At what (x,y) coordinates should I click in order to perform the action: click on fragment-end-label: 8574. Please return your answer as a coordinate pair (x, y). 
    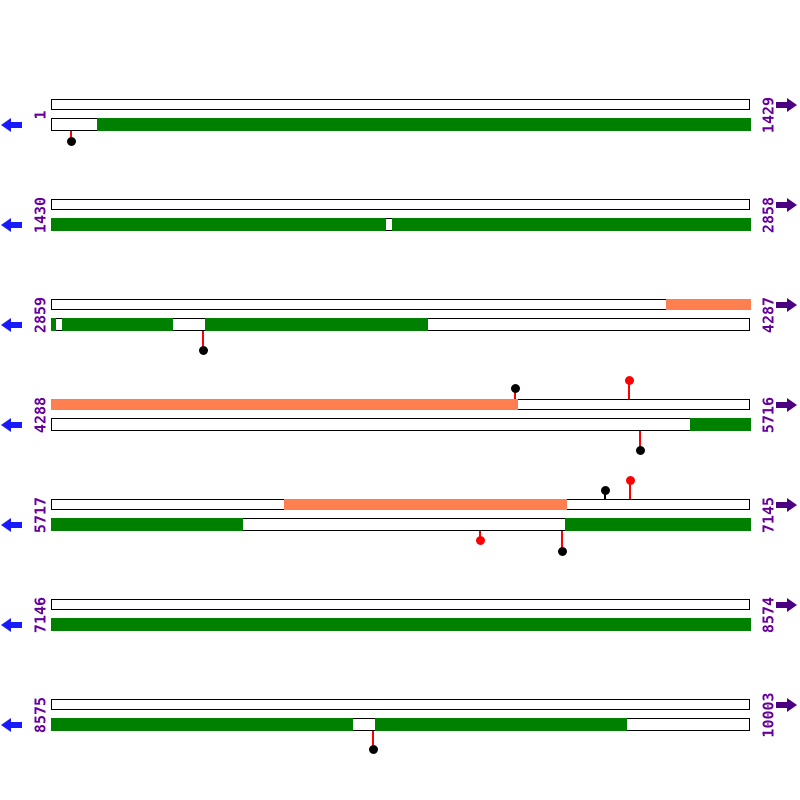
    Looking at the image, I should click on (768, 615).